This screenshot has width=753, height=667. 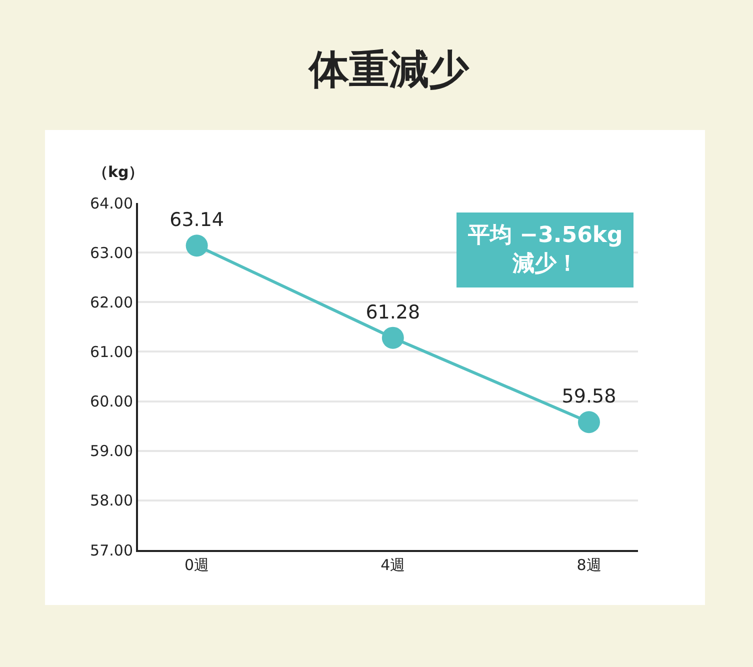 I want to click on y-tick-label: 61.00, so click(x=111, y=351).